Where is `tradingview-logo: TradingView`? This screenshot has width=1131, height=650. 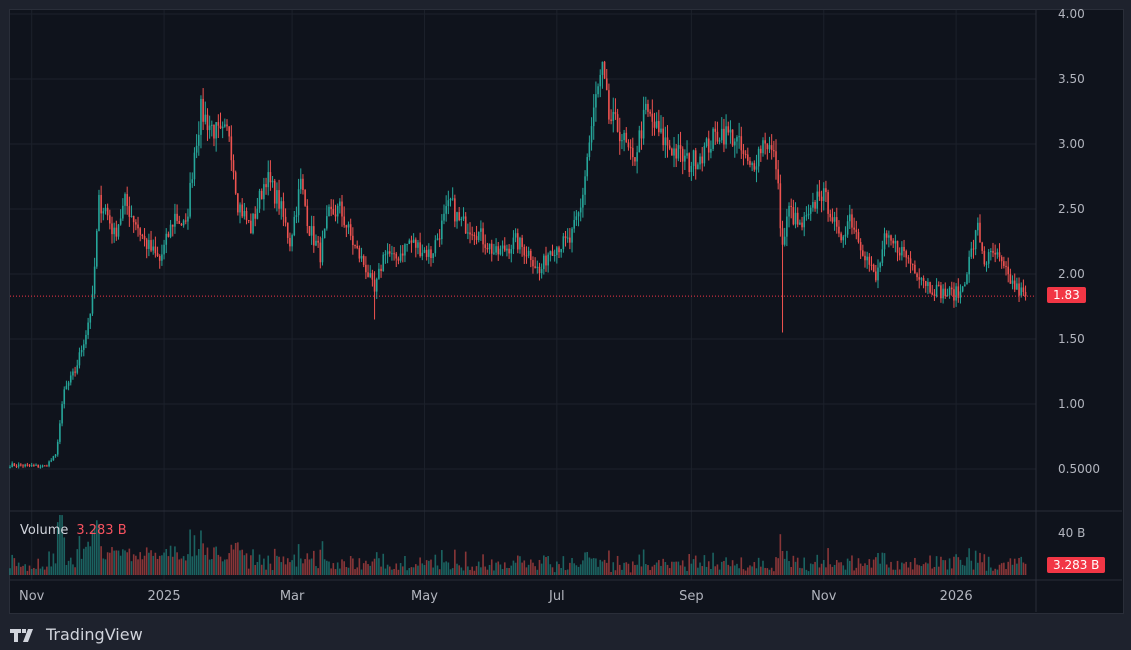
tradingview-logo: TradingView is located at coordinates (76, 634).